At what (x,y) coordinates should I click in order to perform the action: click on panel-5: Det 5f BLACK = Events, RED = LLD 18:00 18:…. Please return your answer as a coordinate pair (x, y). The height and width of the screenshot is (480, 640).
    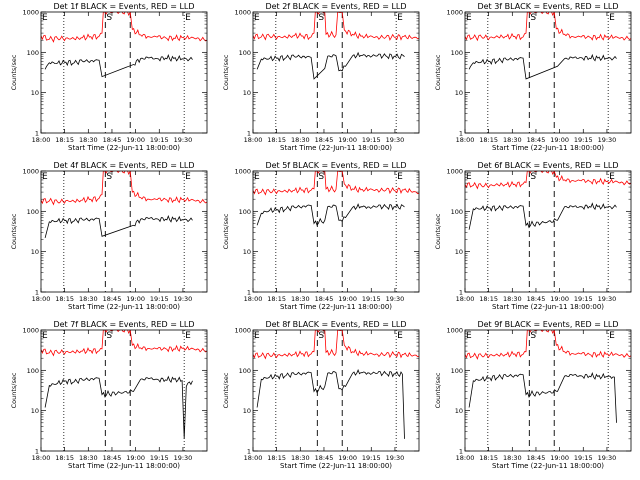
    Looking at the image, I should click on (321, 236).